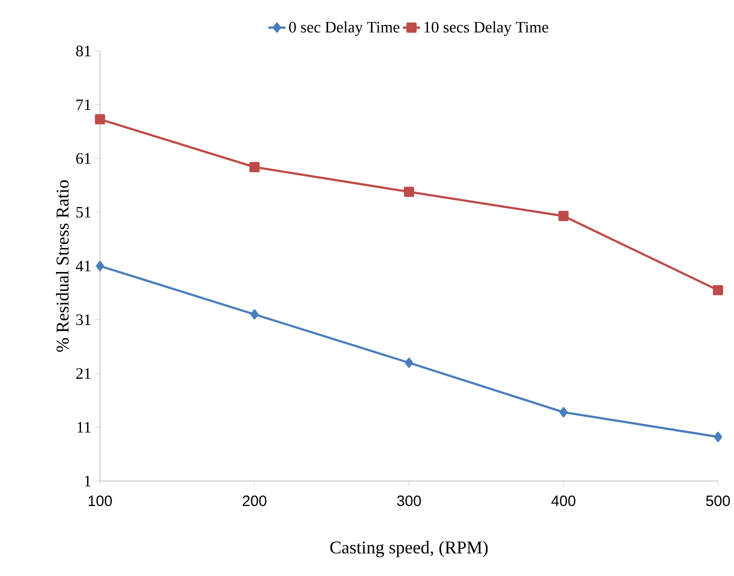 This screenshot has width=734, height=576. I want to click on y-tick-label: 41, so click(83, 266).